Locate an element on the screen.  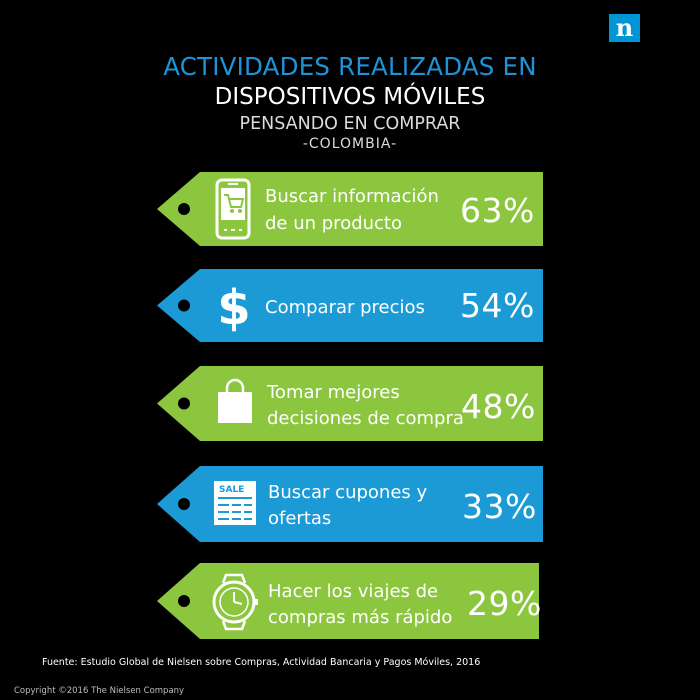
logo-letter: n is located at coordinates (624, 27).